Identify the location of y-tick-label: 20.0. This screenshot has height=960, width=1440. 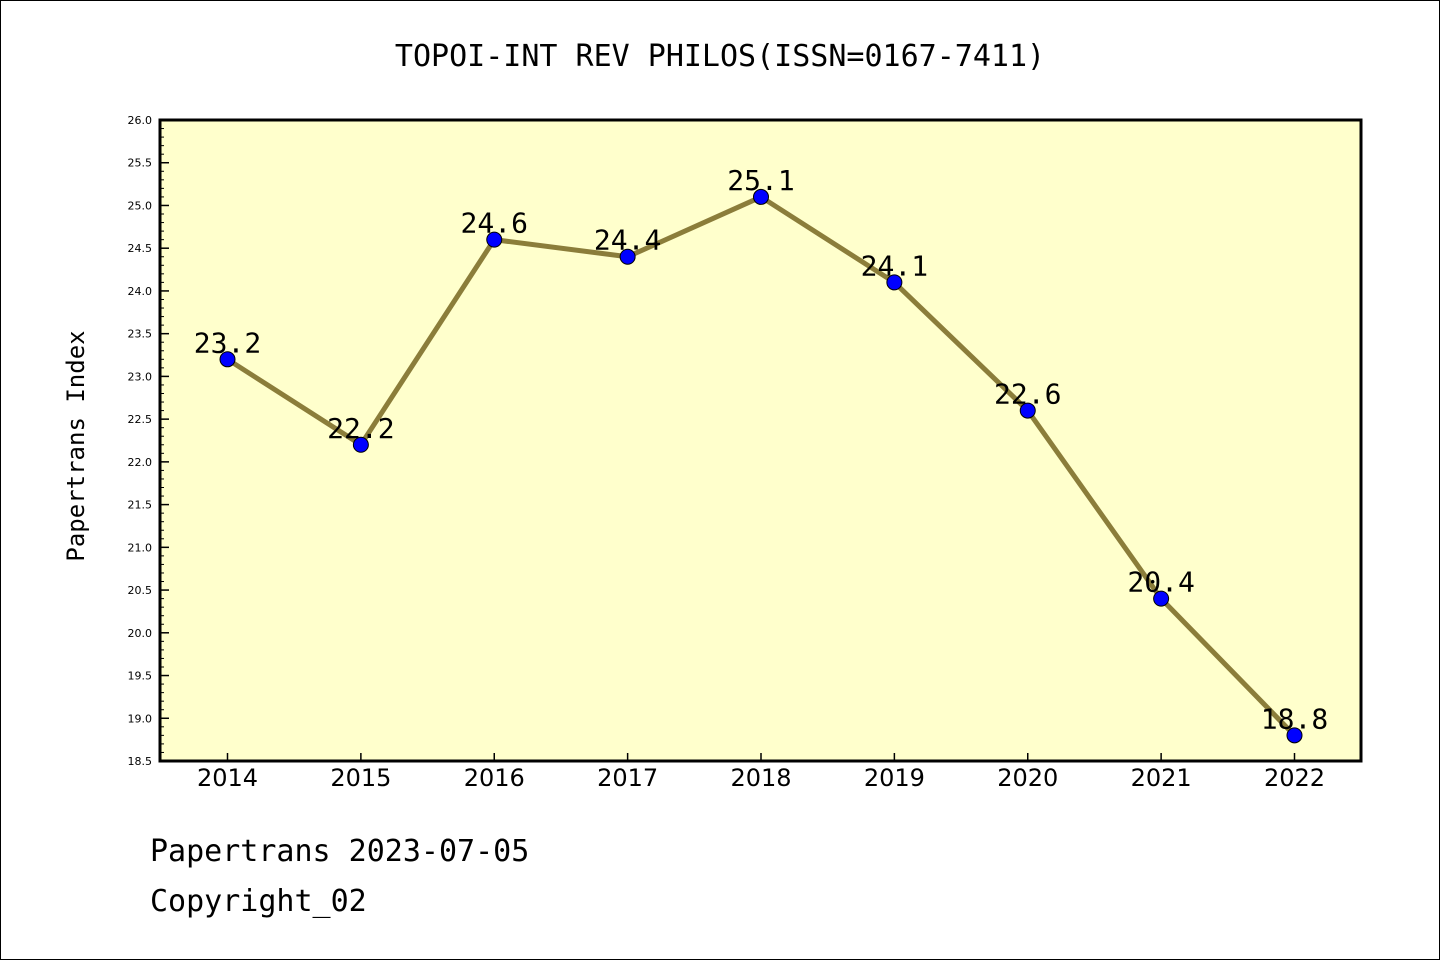
(140, 633).